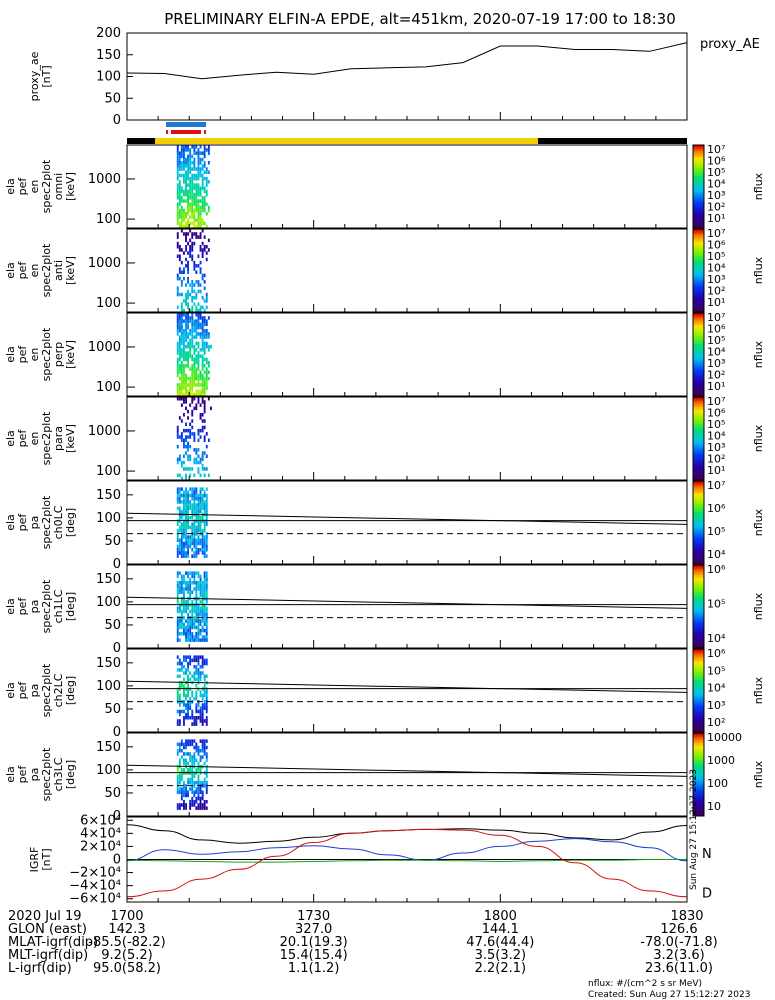 The width and height of the screenshot is (775, 1000). Describe the element at coordinates (34, 860) in the screenshot. I see `ylabel-line: IGRF` at that location.